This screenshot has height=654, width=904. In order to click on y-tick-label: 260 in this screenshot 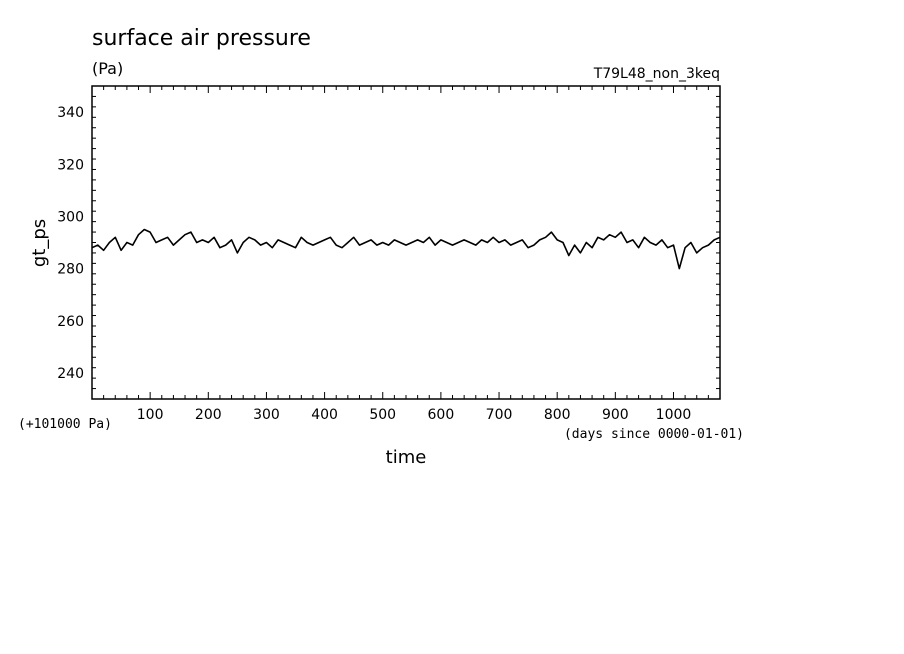, I will do `click(70, 322)`.